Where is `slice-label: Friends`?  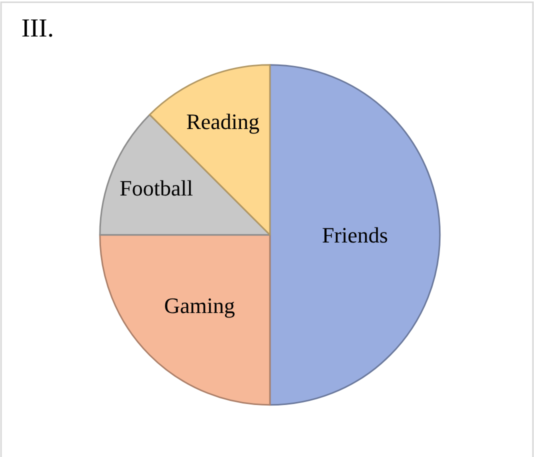
slice-label: Friends is located at coordinates (355, 235).